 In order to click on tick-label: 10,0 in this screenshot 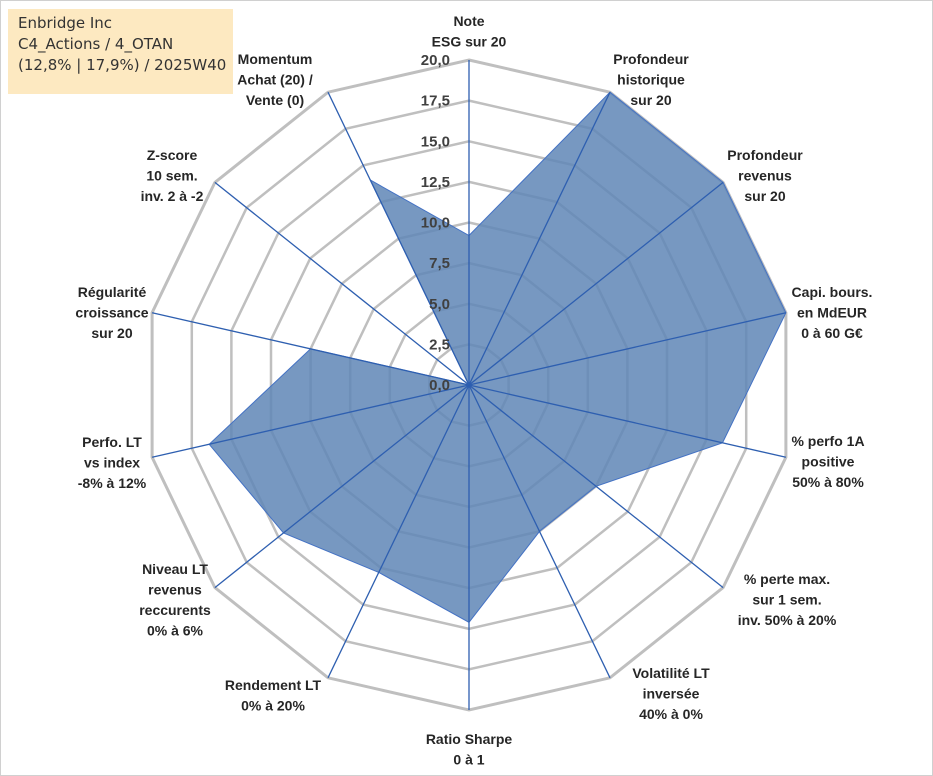, I will do `click(435, 223)`.